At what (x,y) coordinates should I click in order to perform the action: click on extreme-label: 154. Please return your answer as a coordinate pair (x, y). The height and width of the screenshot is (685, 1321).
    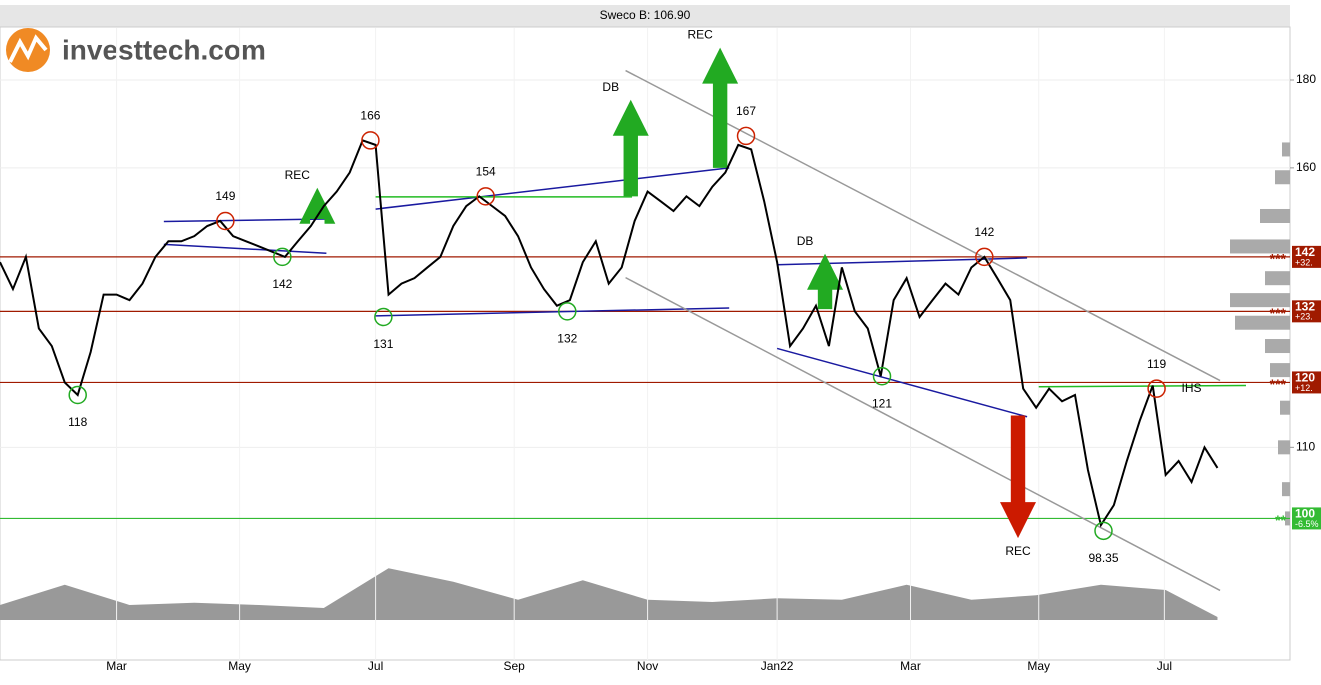
    Looking at the image, I should click on (486, 172).